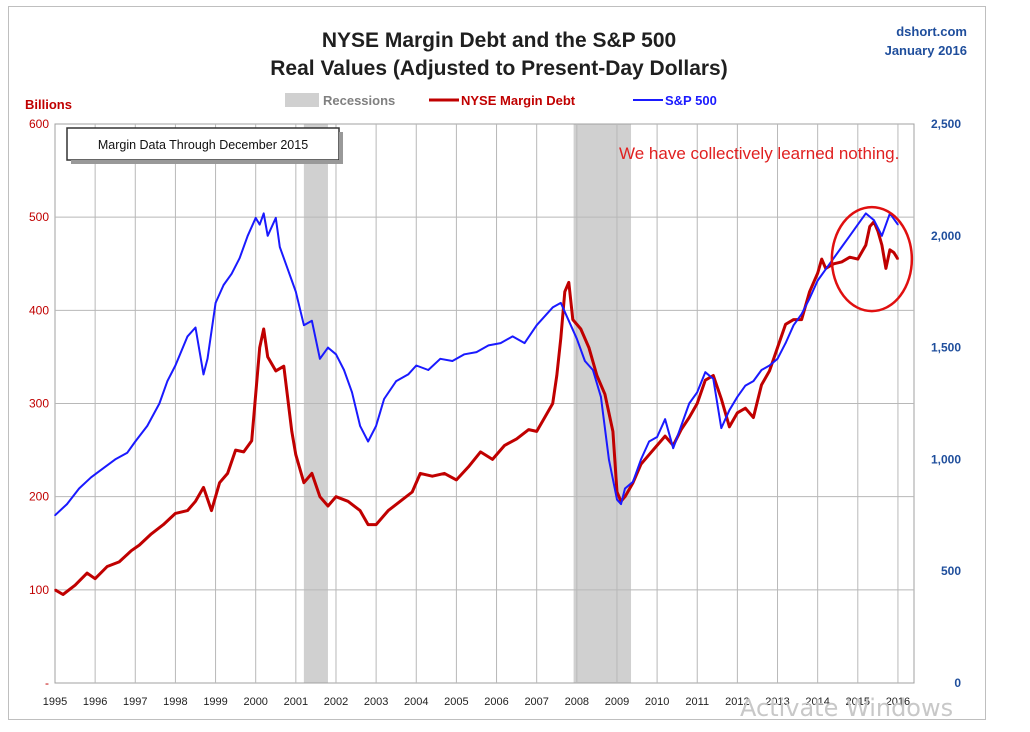 The height and width of the screenshot is (732, 1030). Describe the element at coordinates (203, 145) in the screenshot. I see `note-box-text: Margin Data Through December 2015` at that location.